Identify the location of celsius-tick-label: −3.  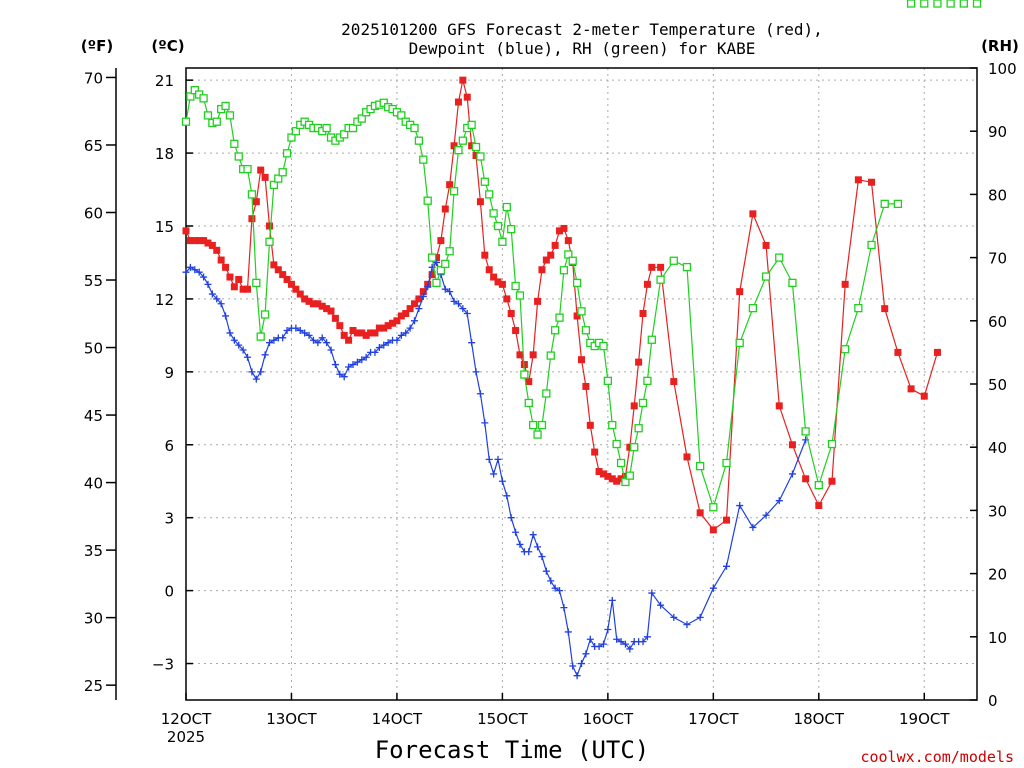
(163, 665).